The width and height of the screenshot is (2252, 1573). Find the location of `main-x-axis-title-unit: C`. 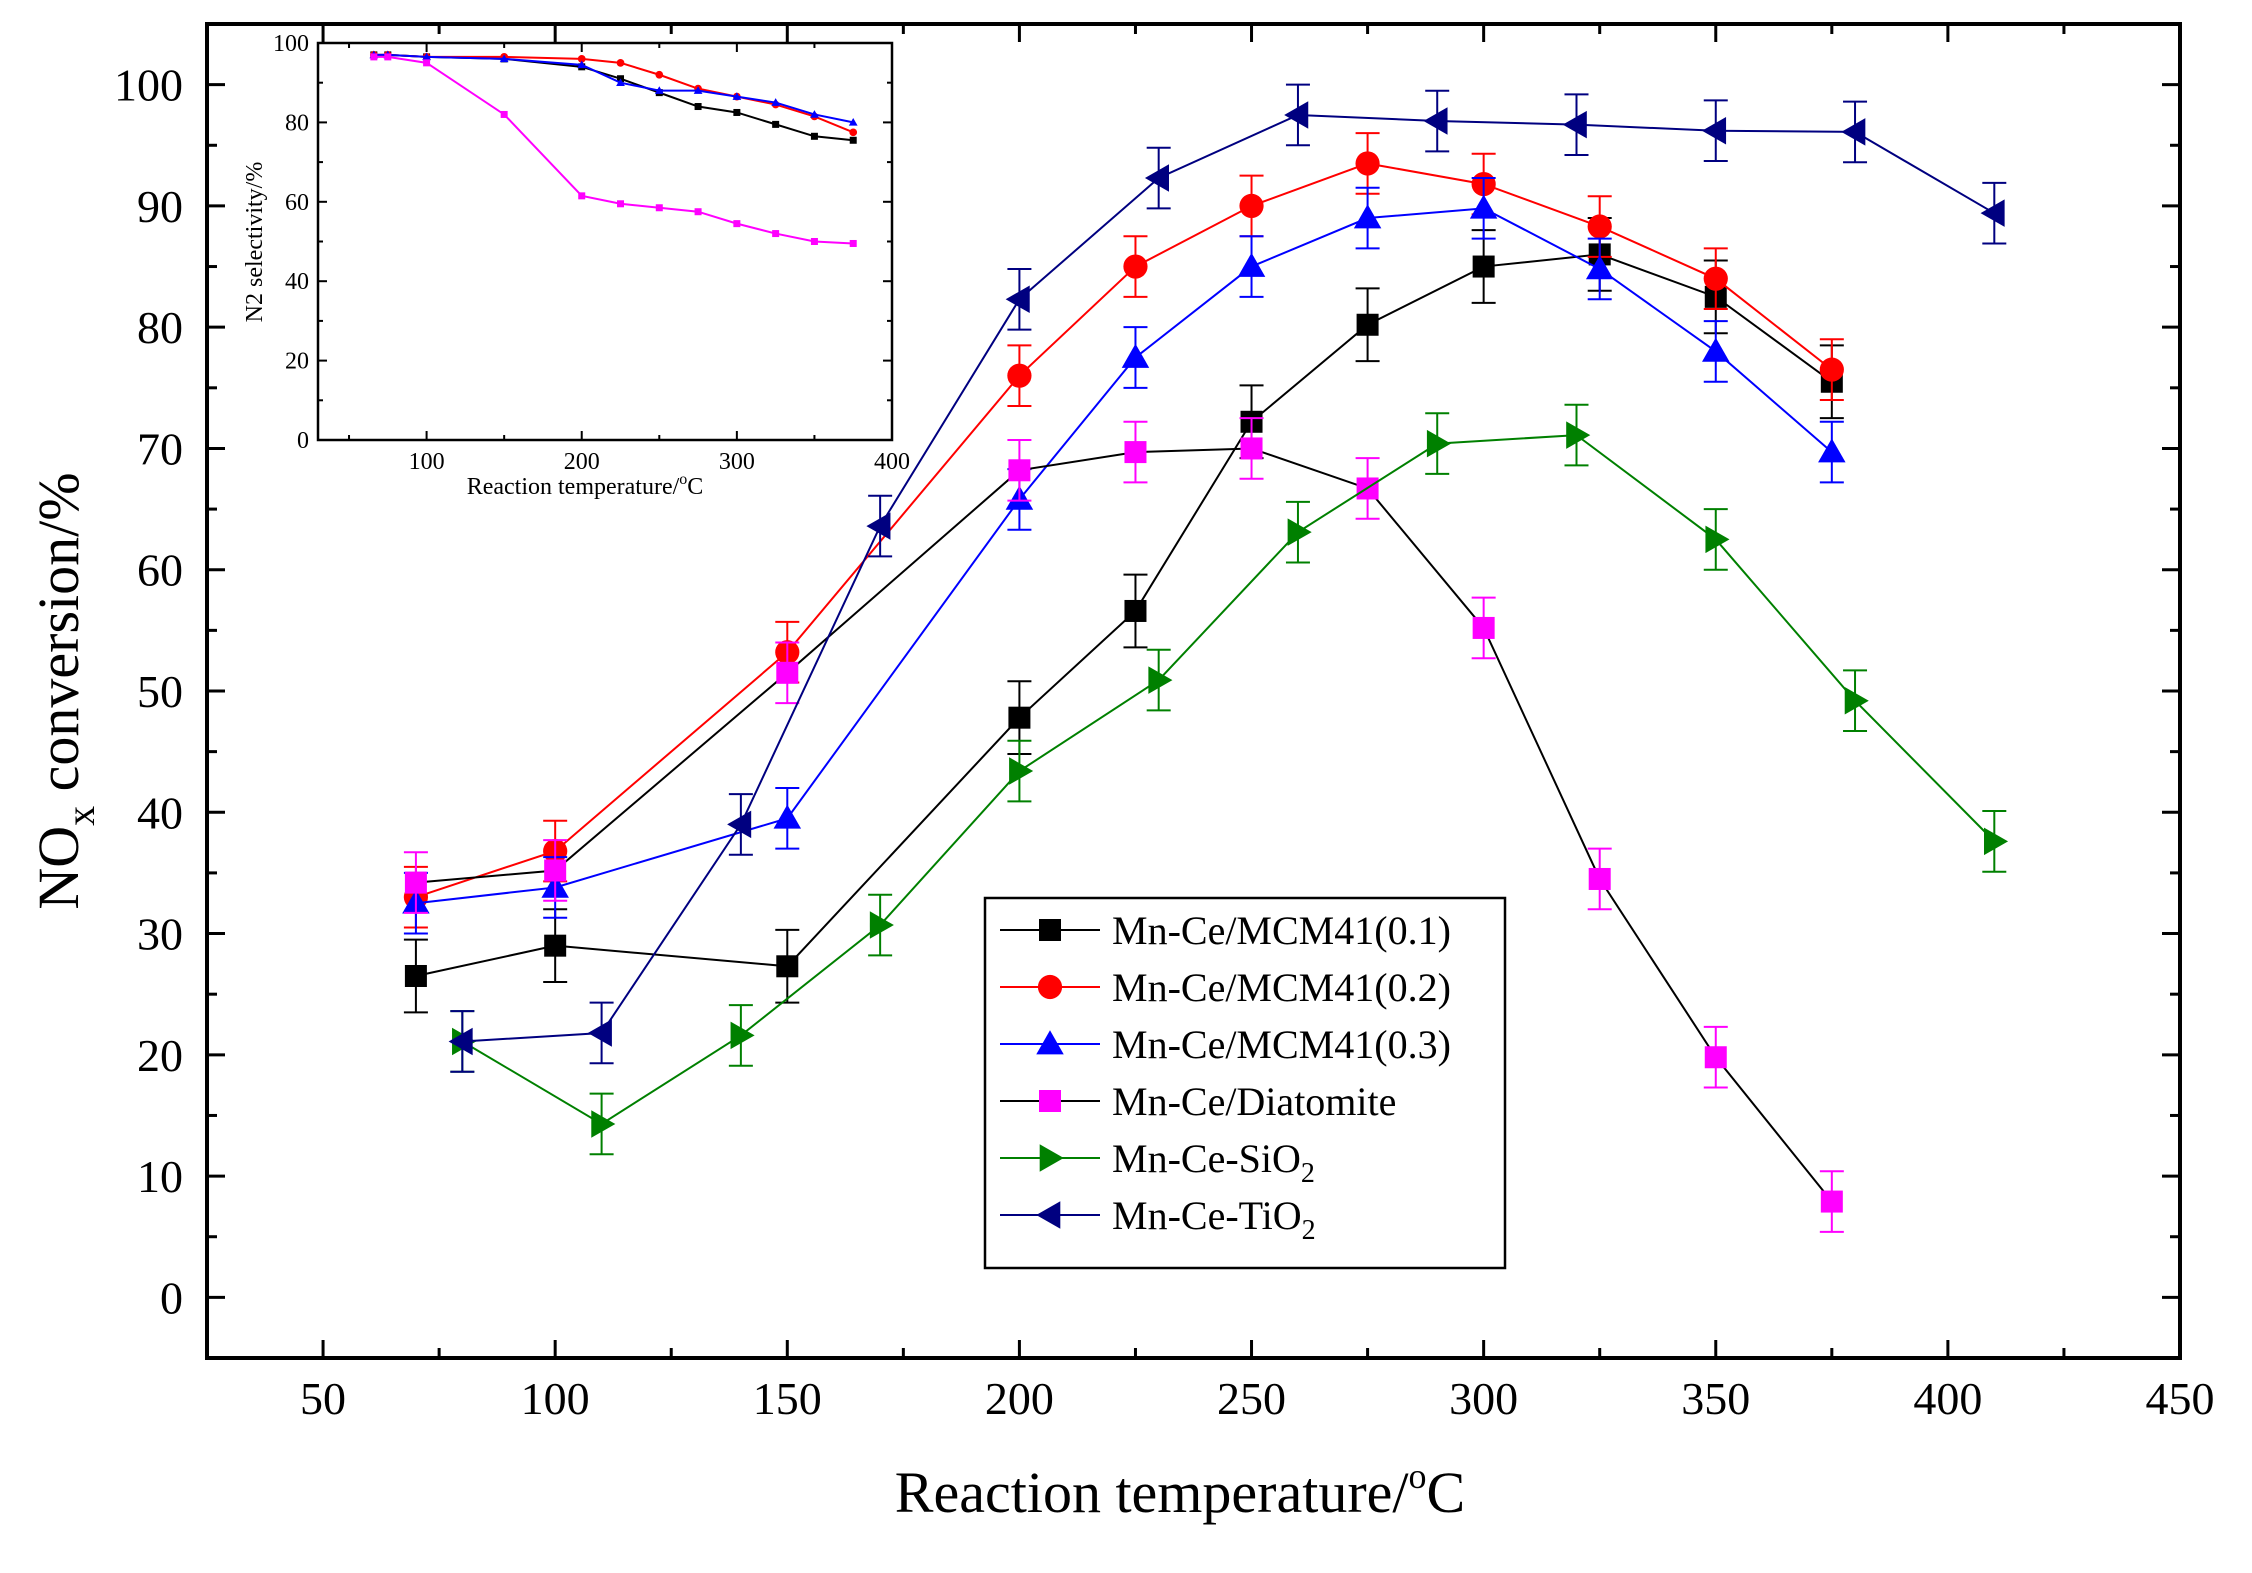

main-x-axis-title-unit: C is located at coordinates (1446, 1492).